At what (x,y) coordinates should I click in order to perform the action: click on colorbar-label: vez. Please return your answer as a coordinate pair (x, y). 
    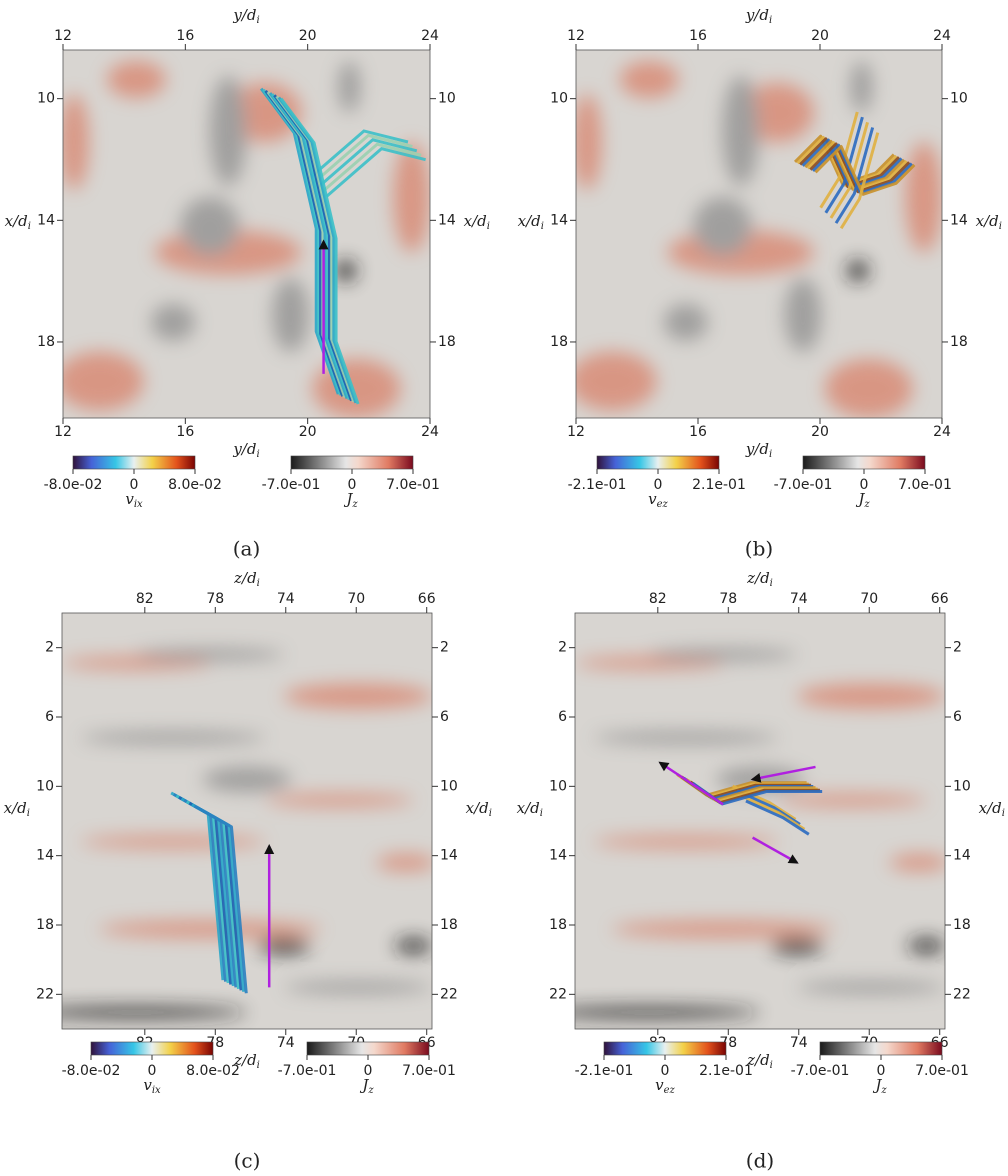
    Looking at the image, I should click on (665, 1086).